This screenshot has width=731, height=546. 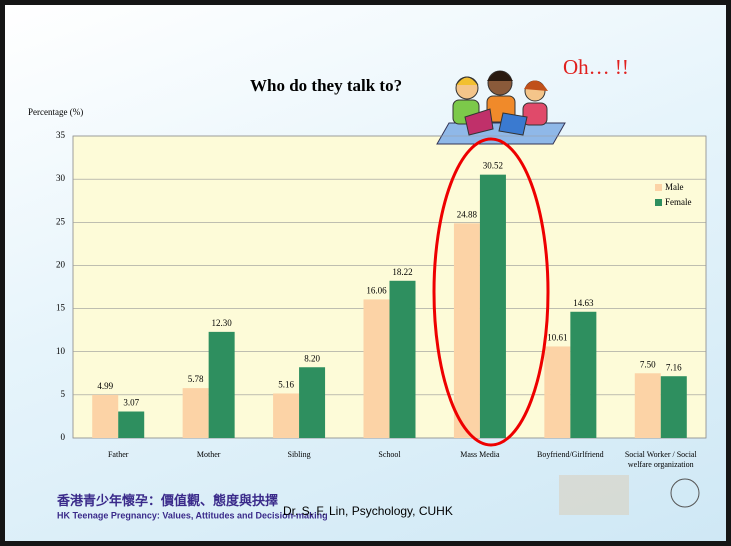 What do you see at coordinates (63, 437) in the screenshot?
I see `y-tick-label: 0` at bounding box center [63, 437].